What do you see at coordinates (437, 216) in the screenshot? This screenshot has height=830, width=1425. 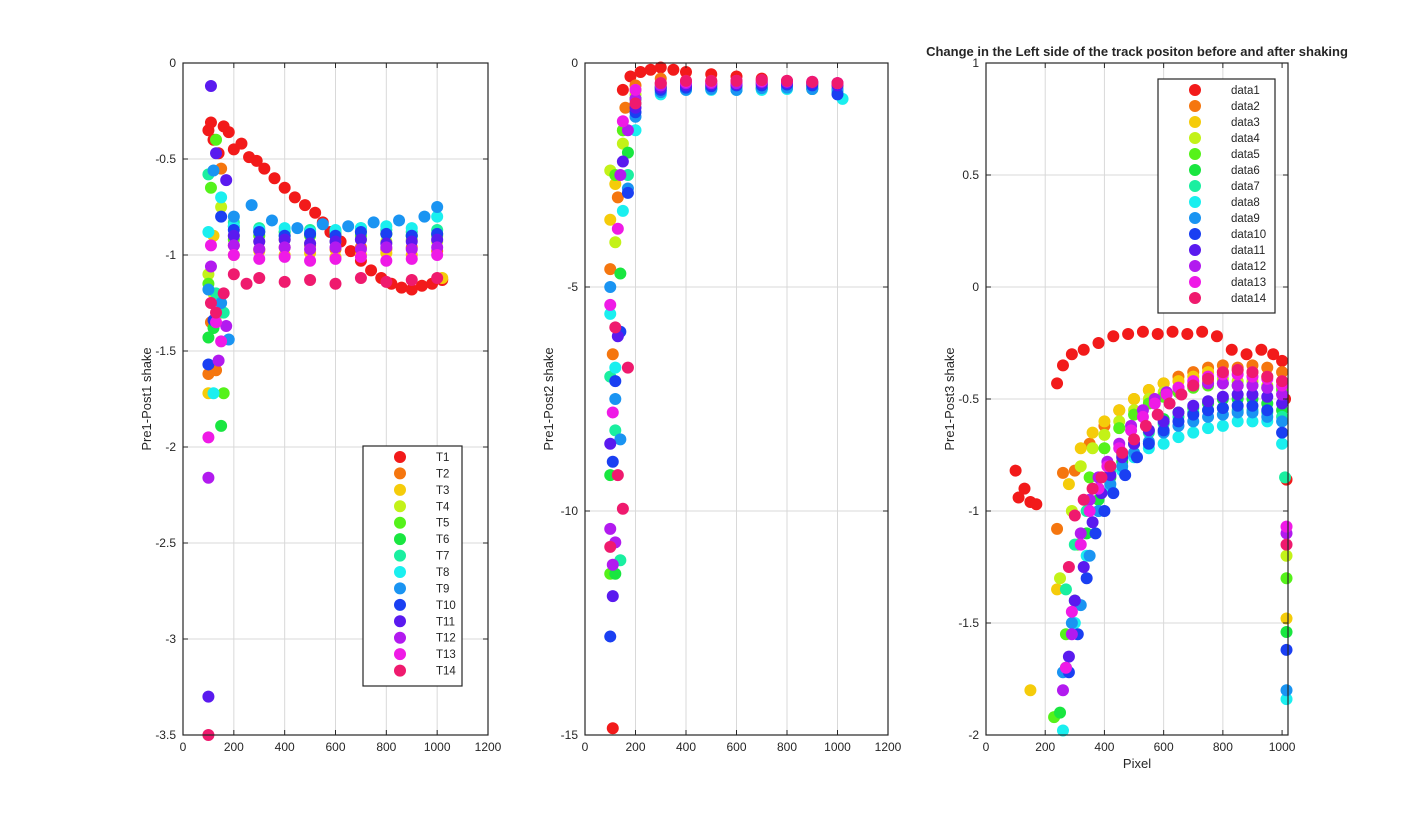 I see `chart1-point-t8` at bounding box center [437, 216].